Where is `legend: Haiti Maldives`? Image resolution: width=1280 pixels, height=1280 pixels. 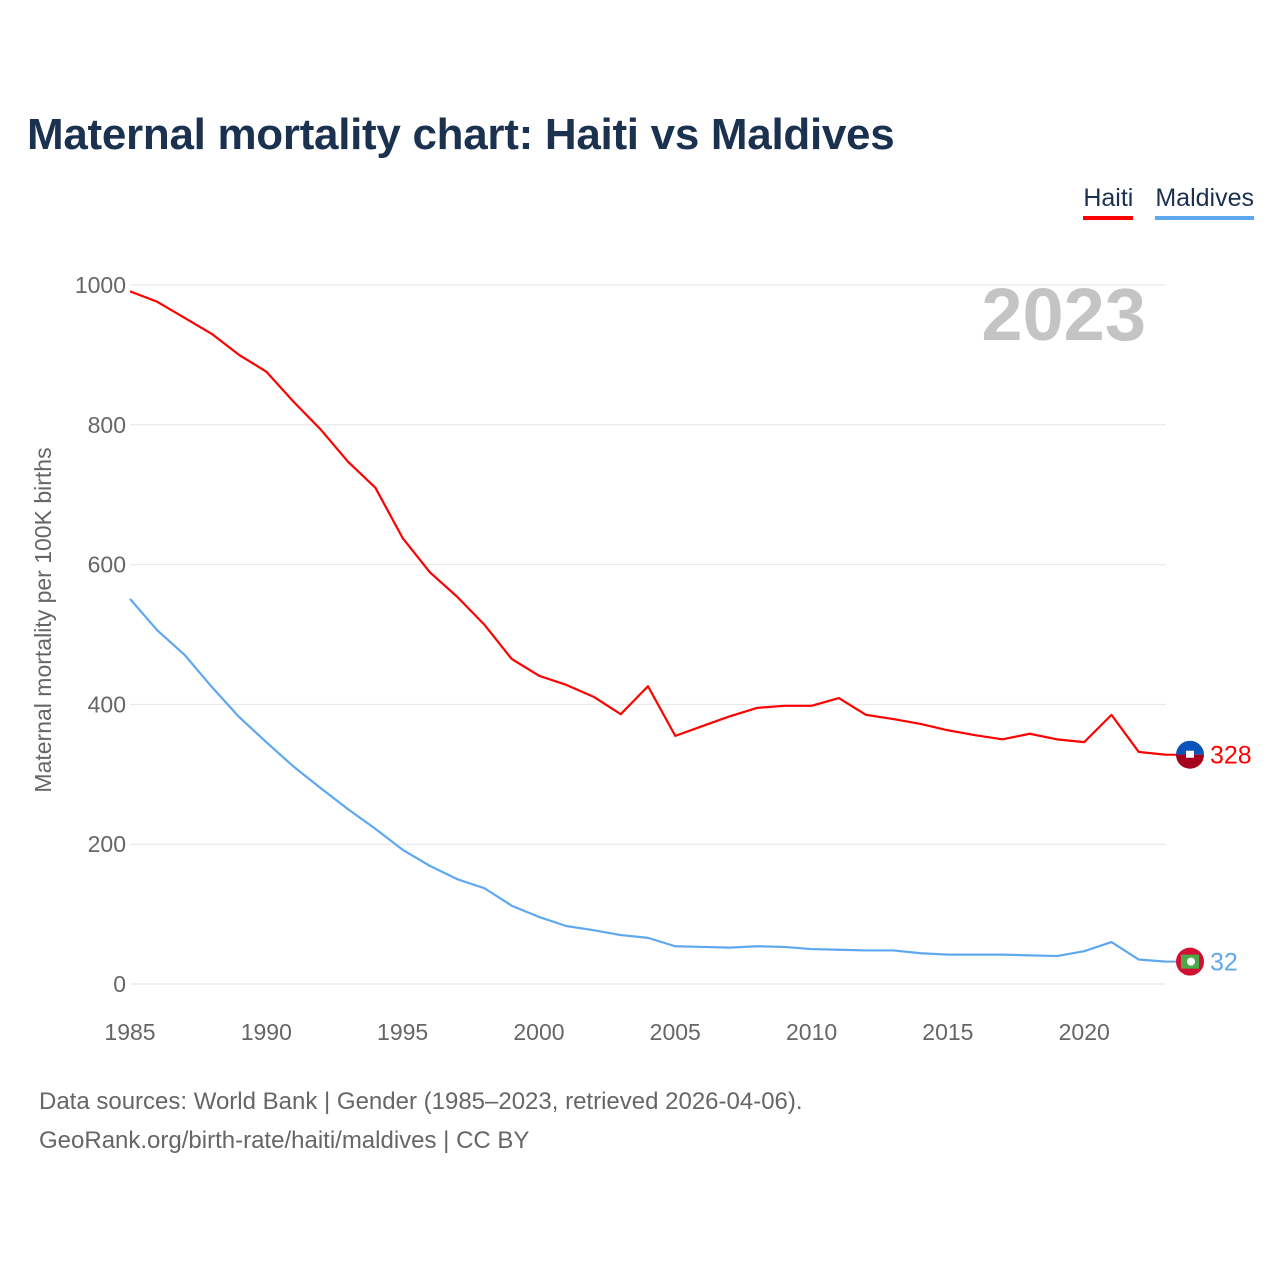
legend: Haiti Maldives is located at coordinates (1168, 202).